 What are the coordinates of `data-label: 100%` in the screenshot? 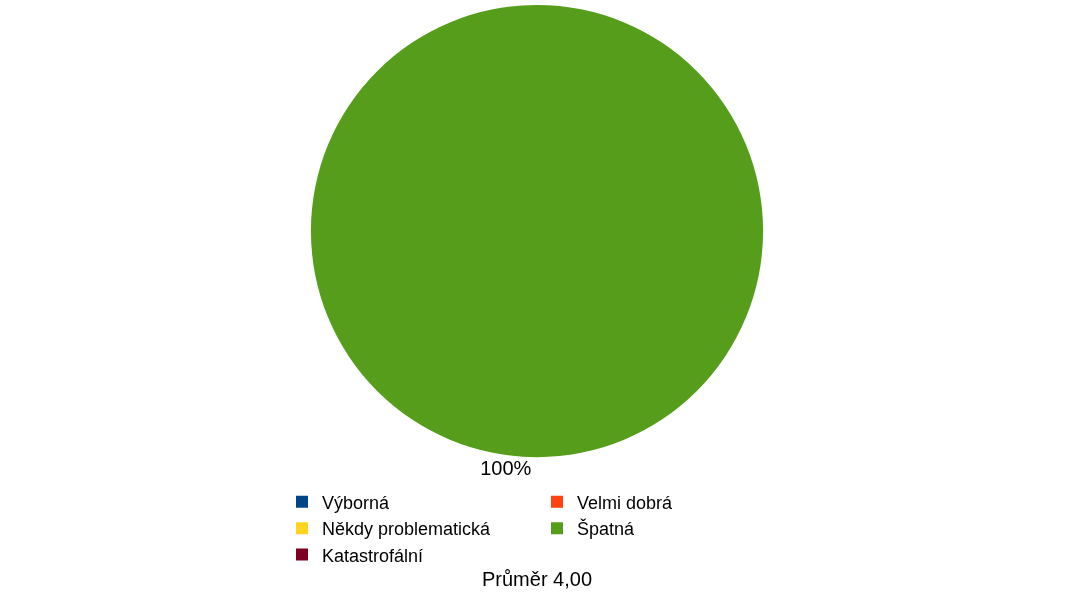 It's located at (506, 468).